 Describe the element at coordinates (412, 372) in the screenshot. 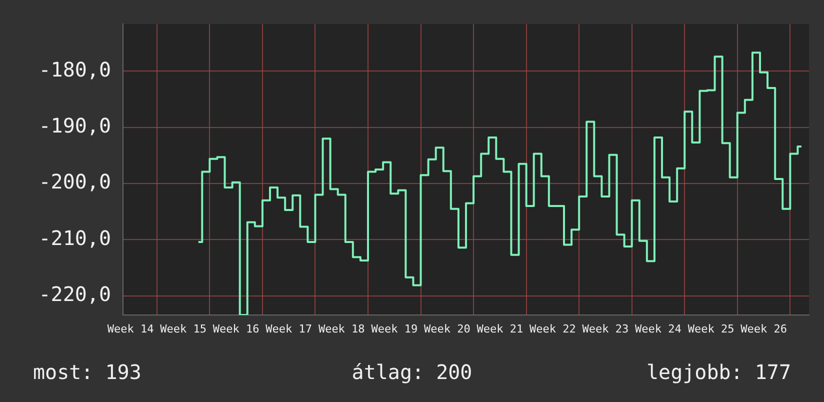

I see `text: átlag: 200` at that location.